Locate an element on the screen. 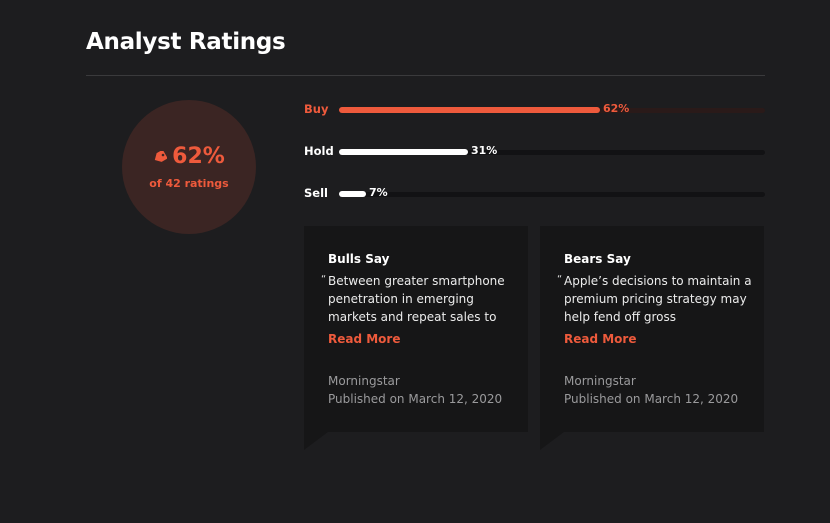  rating-row-hold: Hold 31% is located at coordinates (534, 152).